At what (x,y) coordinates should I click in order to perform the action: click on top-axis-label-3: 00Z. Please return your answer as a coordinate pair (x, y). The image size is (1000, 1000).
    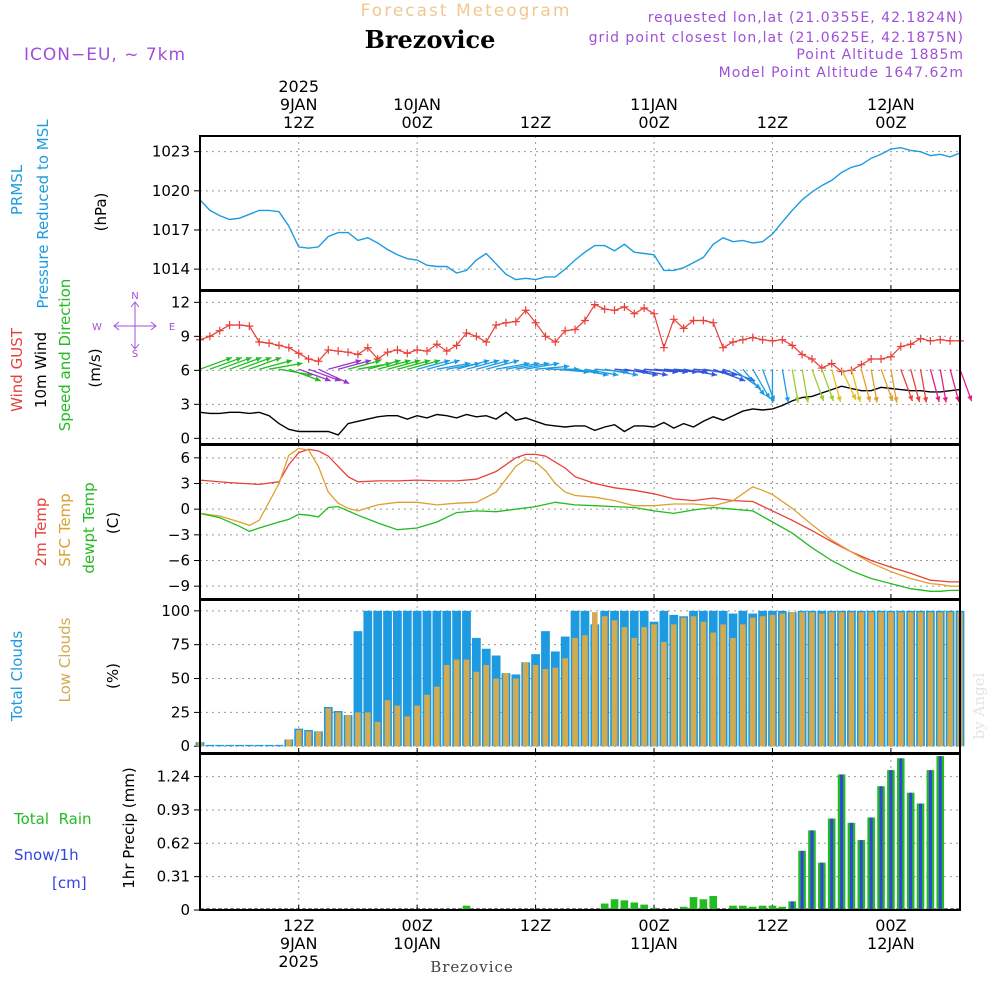
    Looking at the image, I should click on (653, 122).